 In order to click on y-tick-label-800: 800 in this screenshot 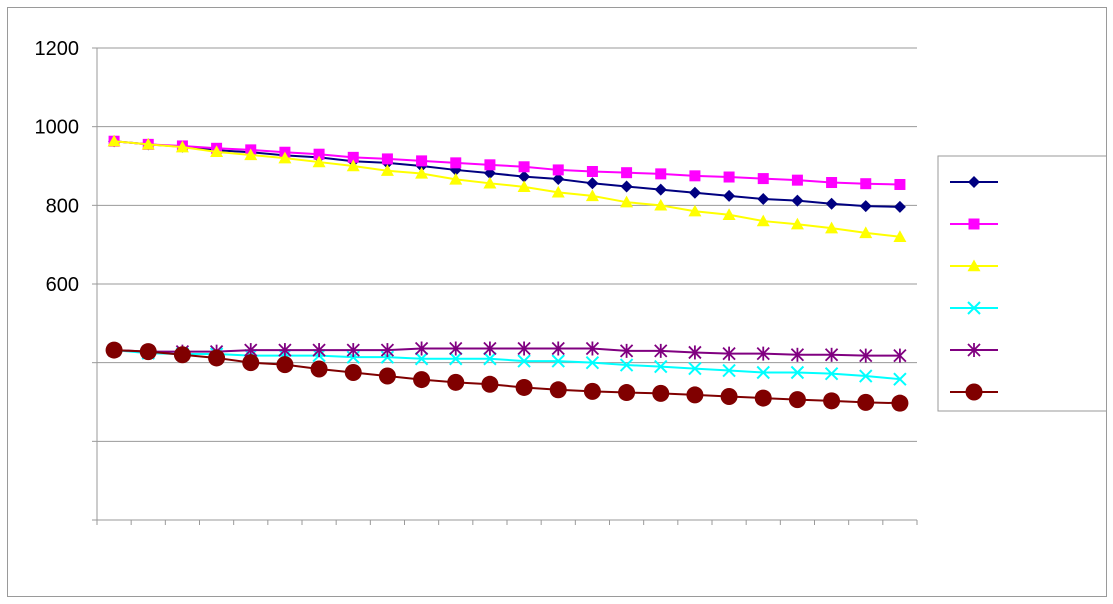, I will do `click(62, 206)`.